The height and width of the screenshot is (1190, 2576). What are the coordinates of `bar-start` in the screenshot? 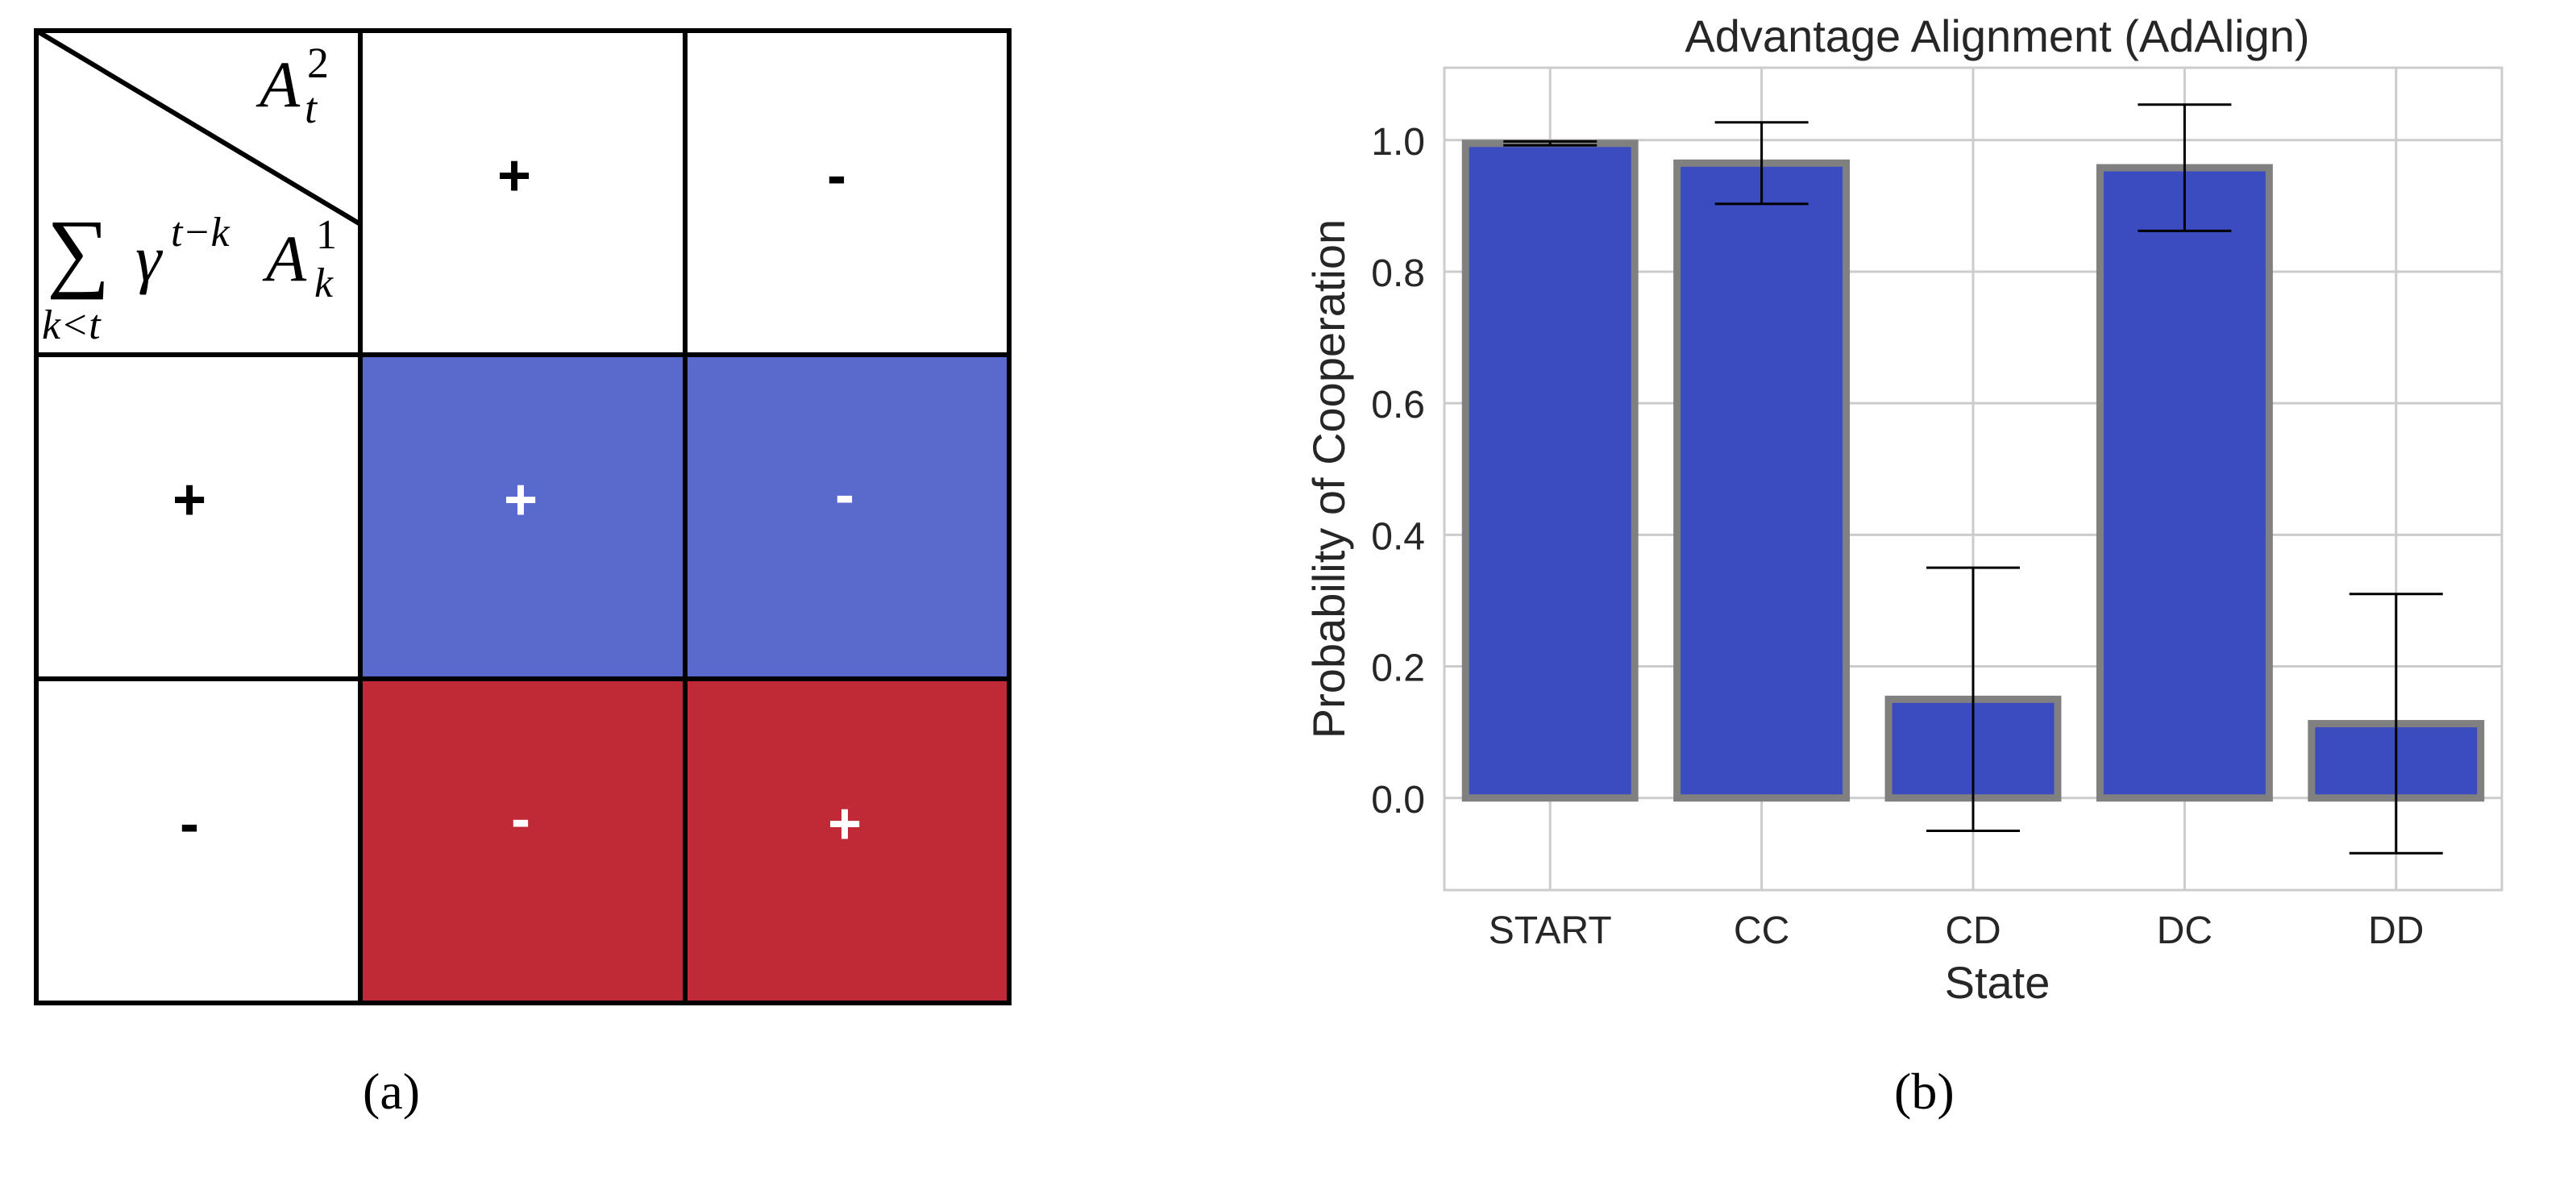 It's located at (1550, 470).